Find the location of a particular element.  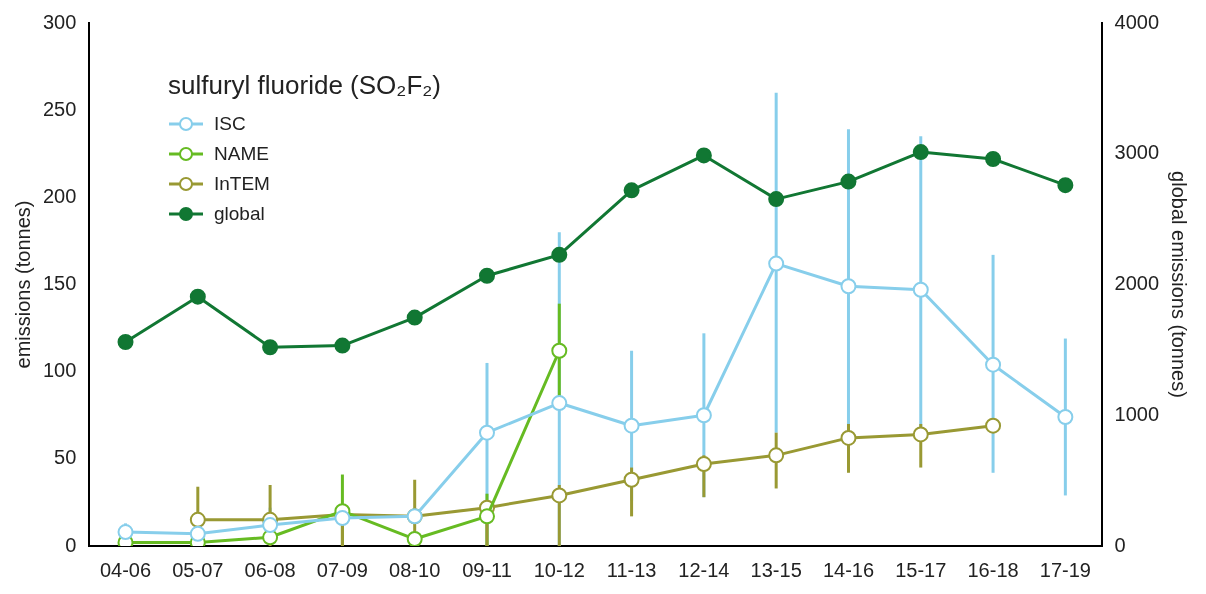

legend-label: ISC is located at coordinates (230, 124).